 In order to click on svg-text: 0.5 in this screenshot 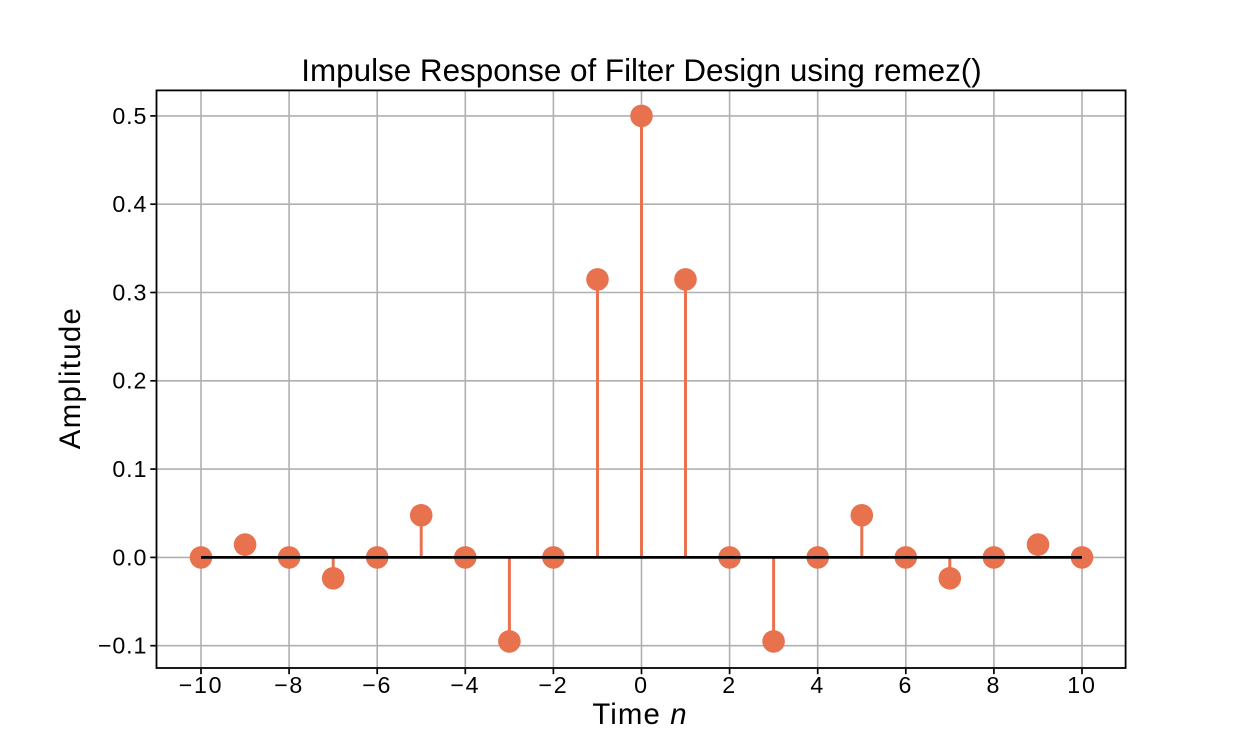, I will do `click(129, 116)`.